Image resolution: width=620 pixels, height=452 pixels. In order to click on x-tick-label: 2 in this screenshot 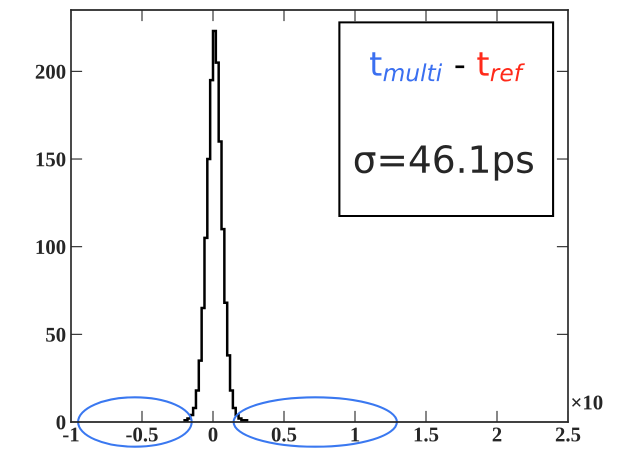, I will do `click(497, 435)`.